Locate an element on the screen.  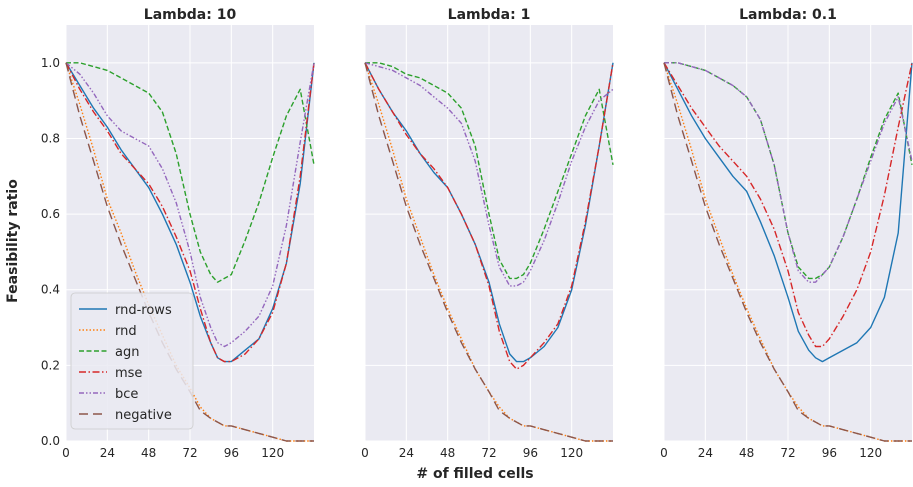
x-axis-label: # of filled cells is located at coordinates (474, 474).